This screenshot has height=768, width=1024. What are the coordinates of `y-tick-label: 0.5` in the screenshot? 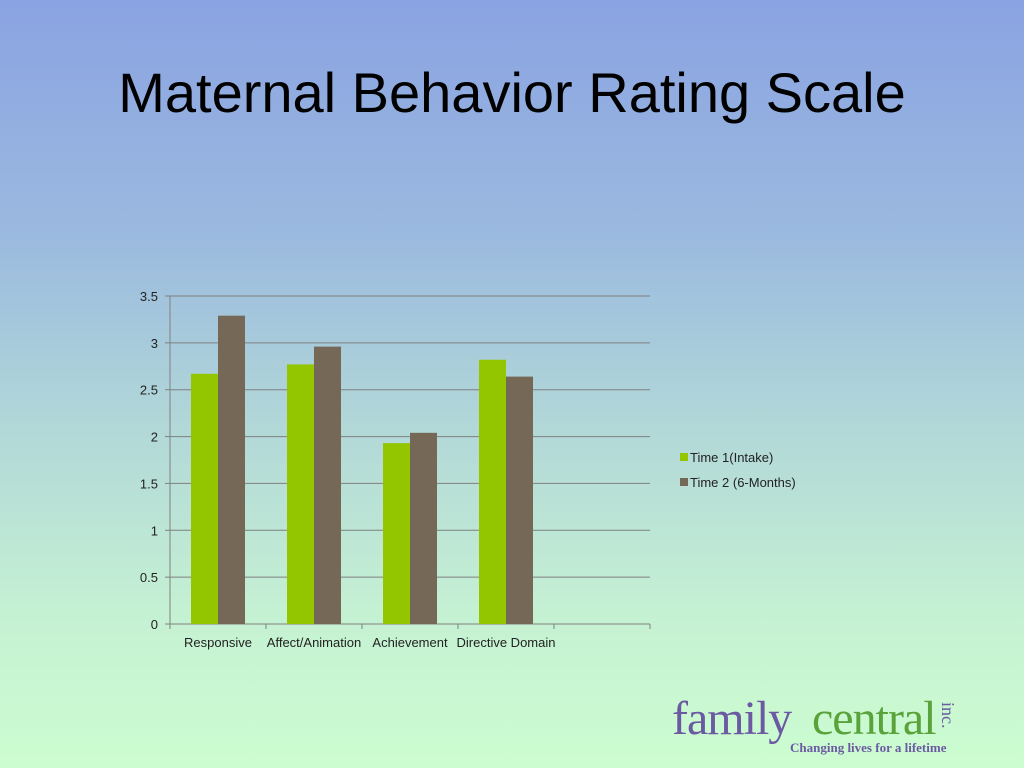 It's located at (149, 577).